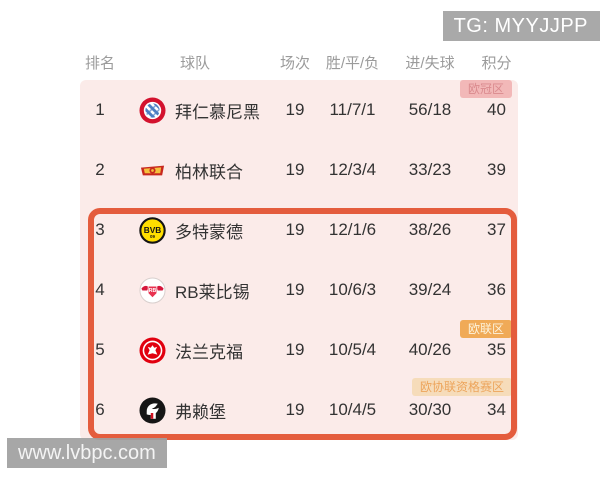  Describe the element at coordinates (212, 292) in the screenshot. I see `team-name: RB莱比锡` at that location.